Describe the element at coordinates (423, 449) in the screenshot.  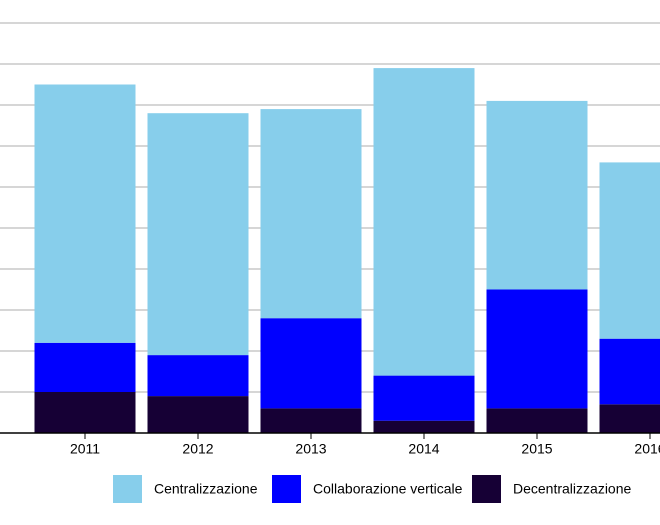
I see `x-tick-label: 2014` at that location.